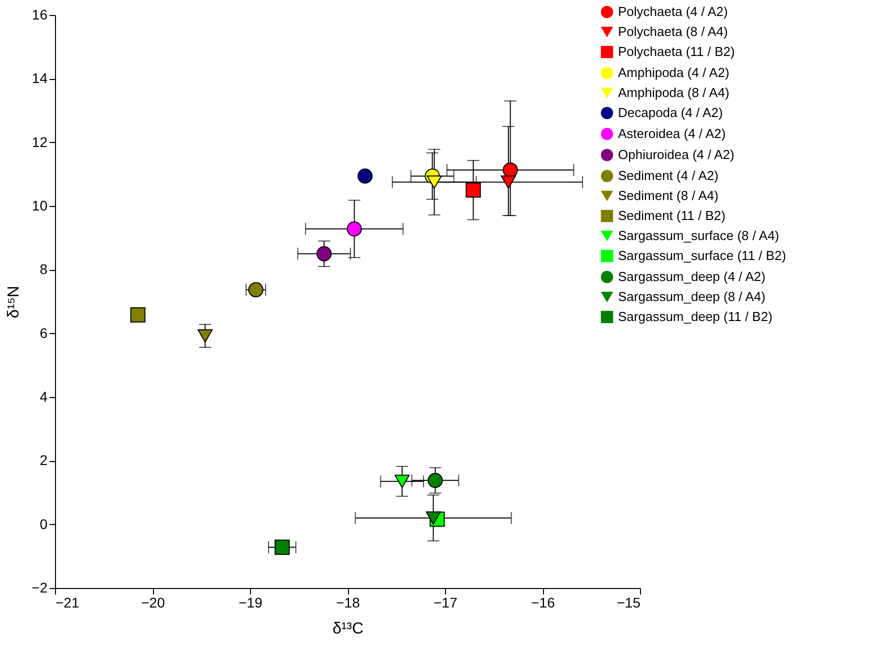  Describe the element at coordinates (68, 602) in the screenshot. I see `x-tick-label: −21` at that location.